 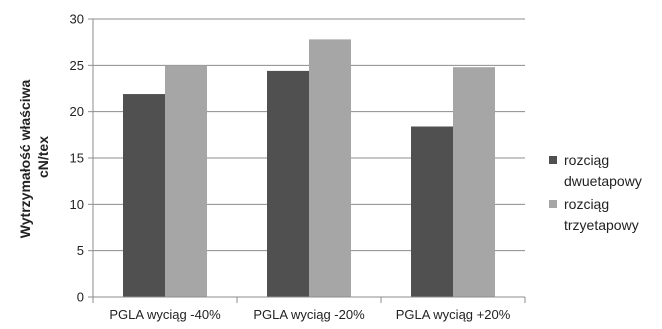 I want to click on y-tick-label: 0, so click(x=80, y=297).